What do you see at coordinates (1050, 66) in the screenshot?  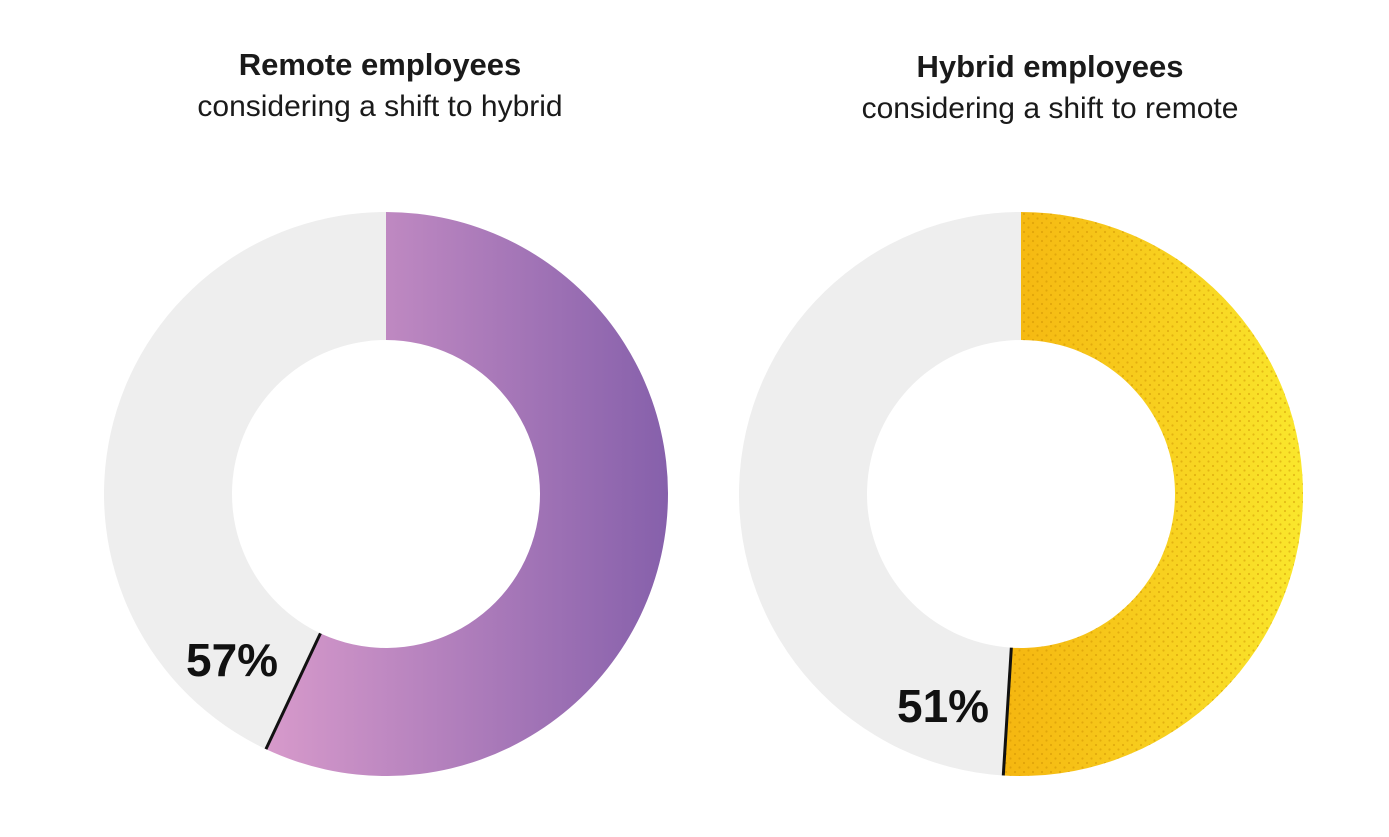 I see `chart-title: Hybrid employees` at bounding box center [1050, 66].